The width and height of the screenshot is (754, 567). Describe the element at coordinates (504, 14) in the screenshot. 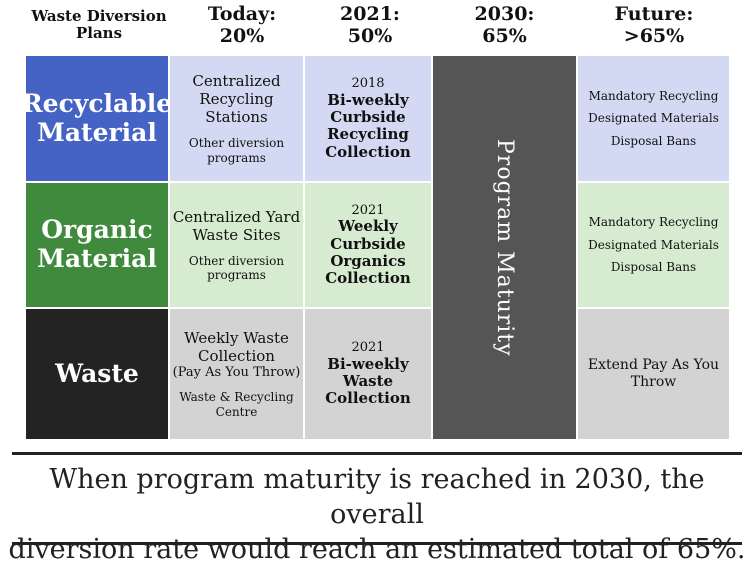

I see `header-2030-label: 2030:` at that location.